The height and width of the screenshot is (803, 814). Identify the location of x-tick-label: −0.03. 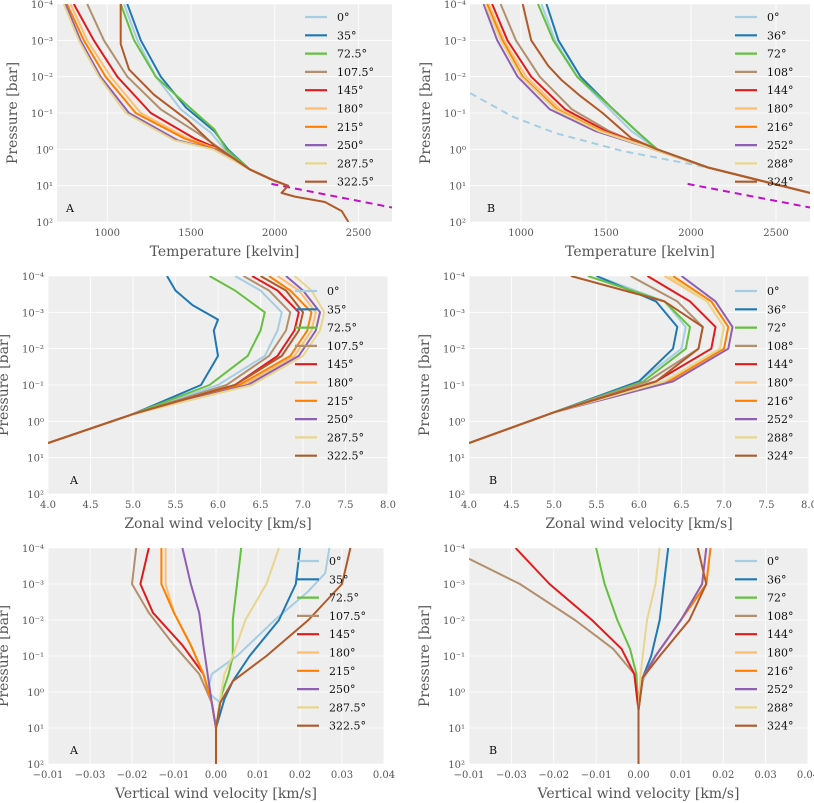
(90, 775).